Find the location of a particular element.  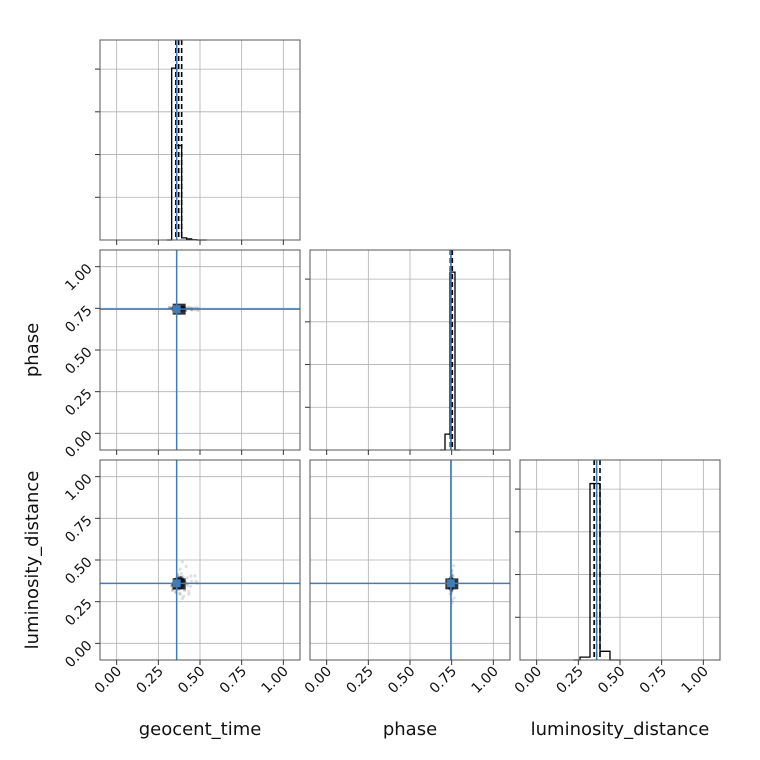

y-axis-label: luminosity_distance is located at coordinates (32, 560).